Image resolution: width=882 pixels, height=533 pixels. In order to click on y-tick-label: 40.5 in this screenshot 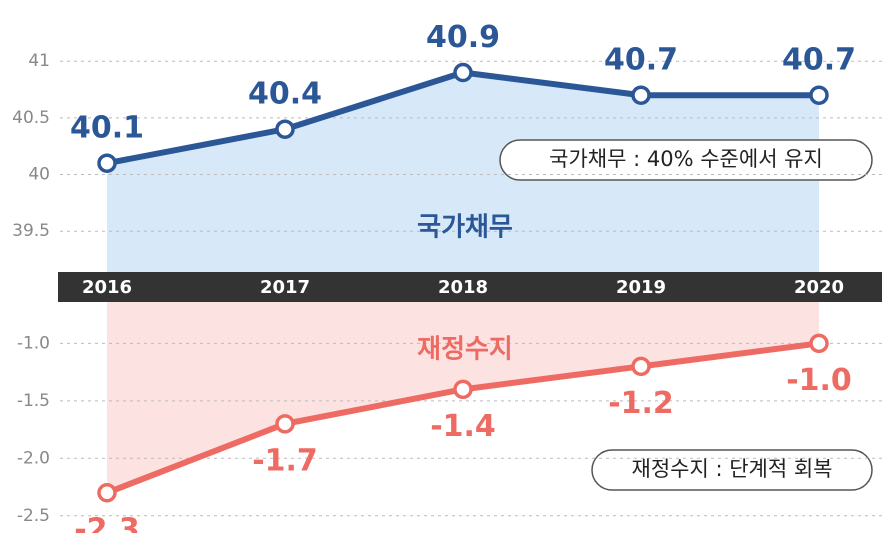, I will do `click(31, 118)`.